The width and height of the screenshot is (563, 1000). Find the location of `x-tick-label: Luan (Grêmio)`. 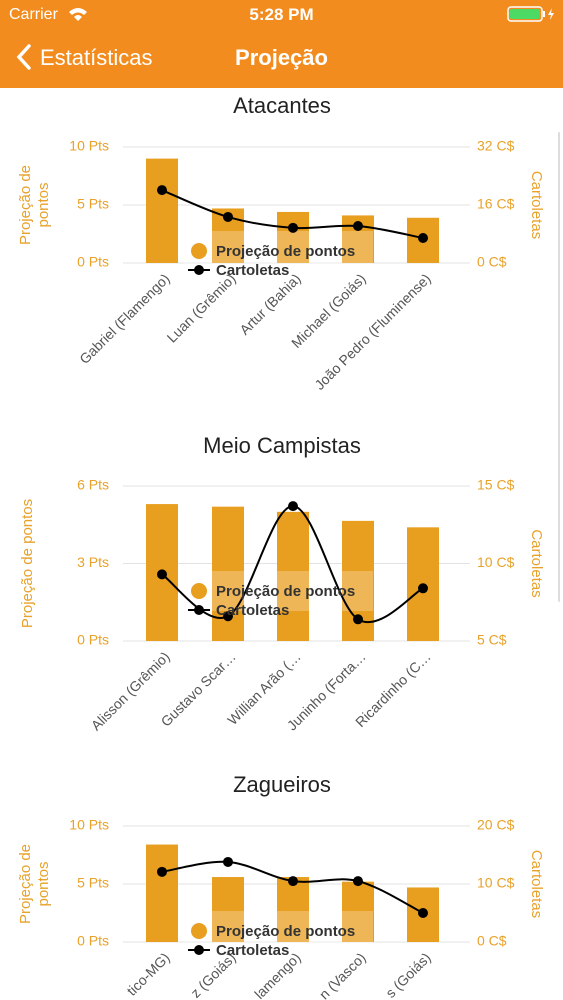

x-tick-label: Luan (Grêmio) is located at coordinates (201, 307).